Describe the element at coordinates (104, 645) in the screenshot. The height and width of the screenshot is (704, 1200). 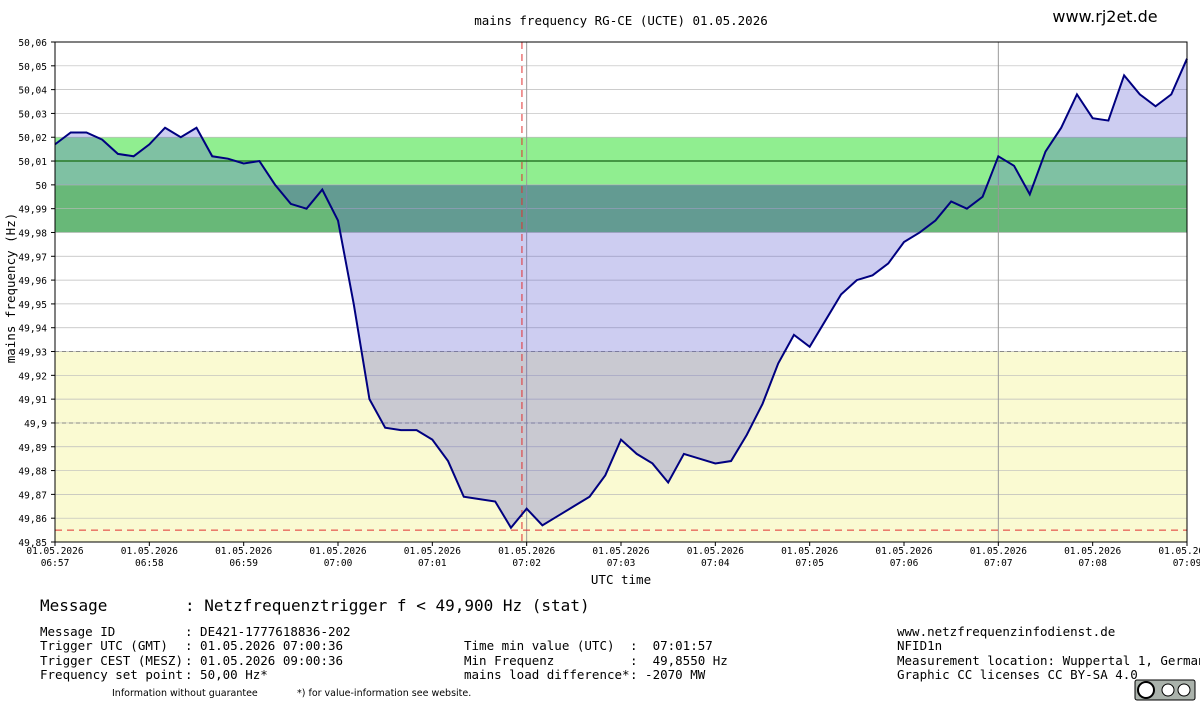
I see `info-label: Trigger UTC (GMT)` at that location.